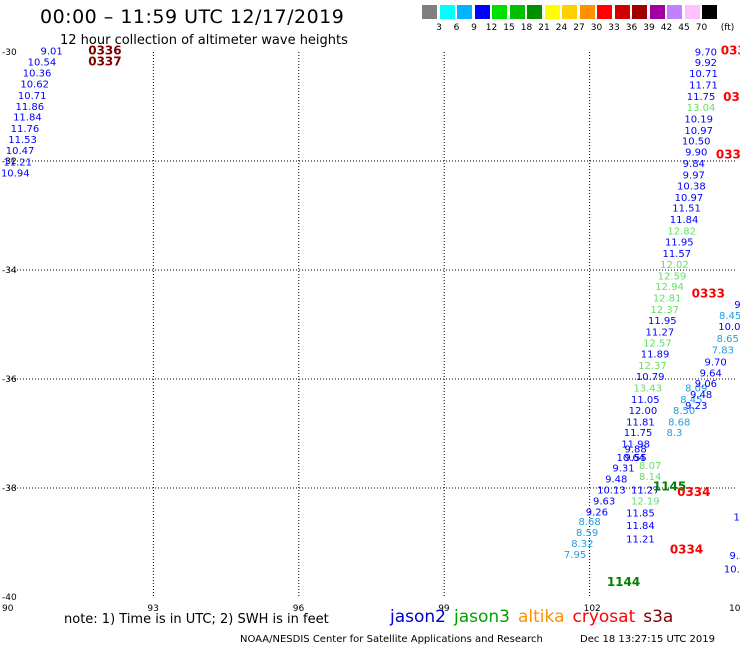 This screenshot has width=740, height=650. Describe the element at coordinates (737, 305) in the screenshot. I see `wave-height-value: 9` at that location.